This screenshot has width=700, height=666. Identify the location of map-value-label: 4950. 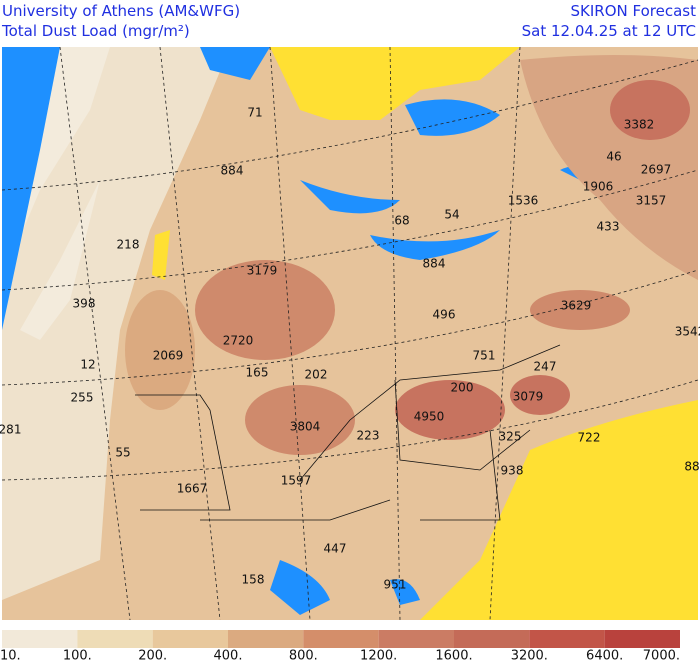
(429, 417).